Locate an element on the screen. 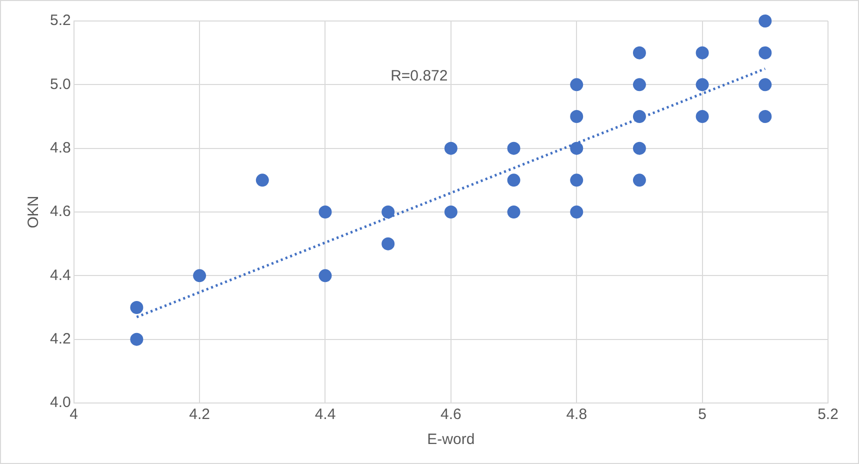  x-axis-title: E-word is located at coordinates (451, 439).